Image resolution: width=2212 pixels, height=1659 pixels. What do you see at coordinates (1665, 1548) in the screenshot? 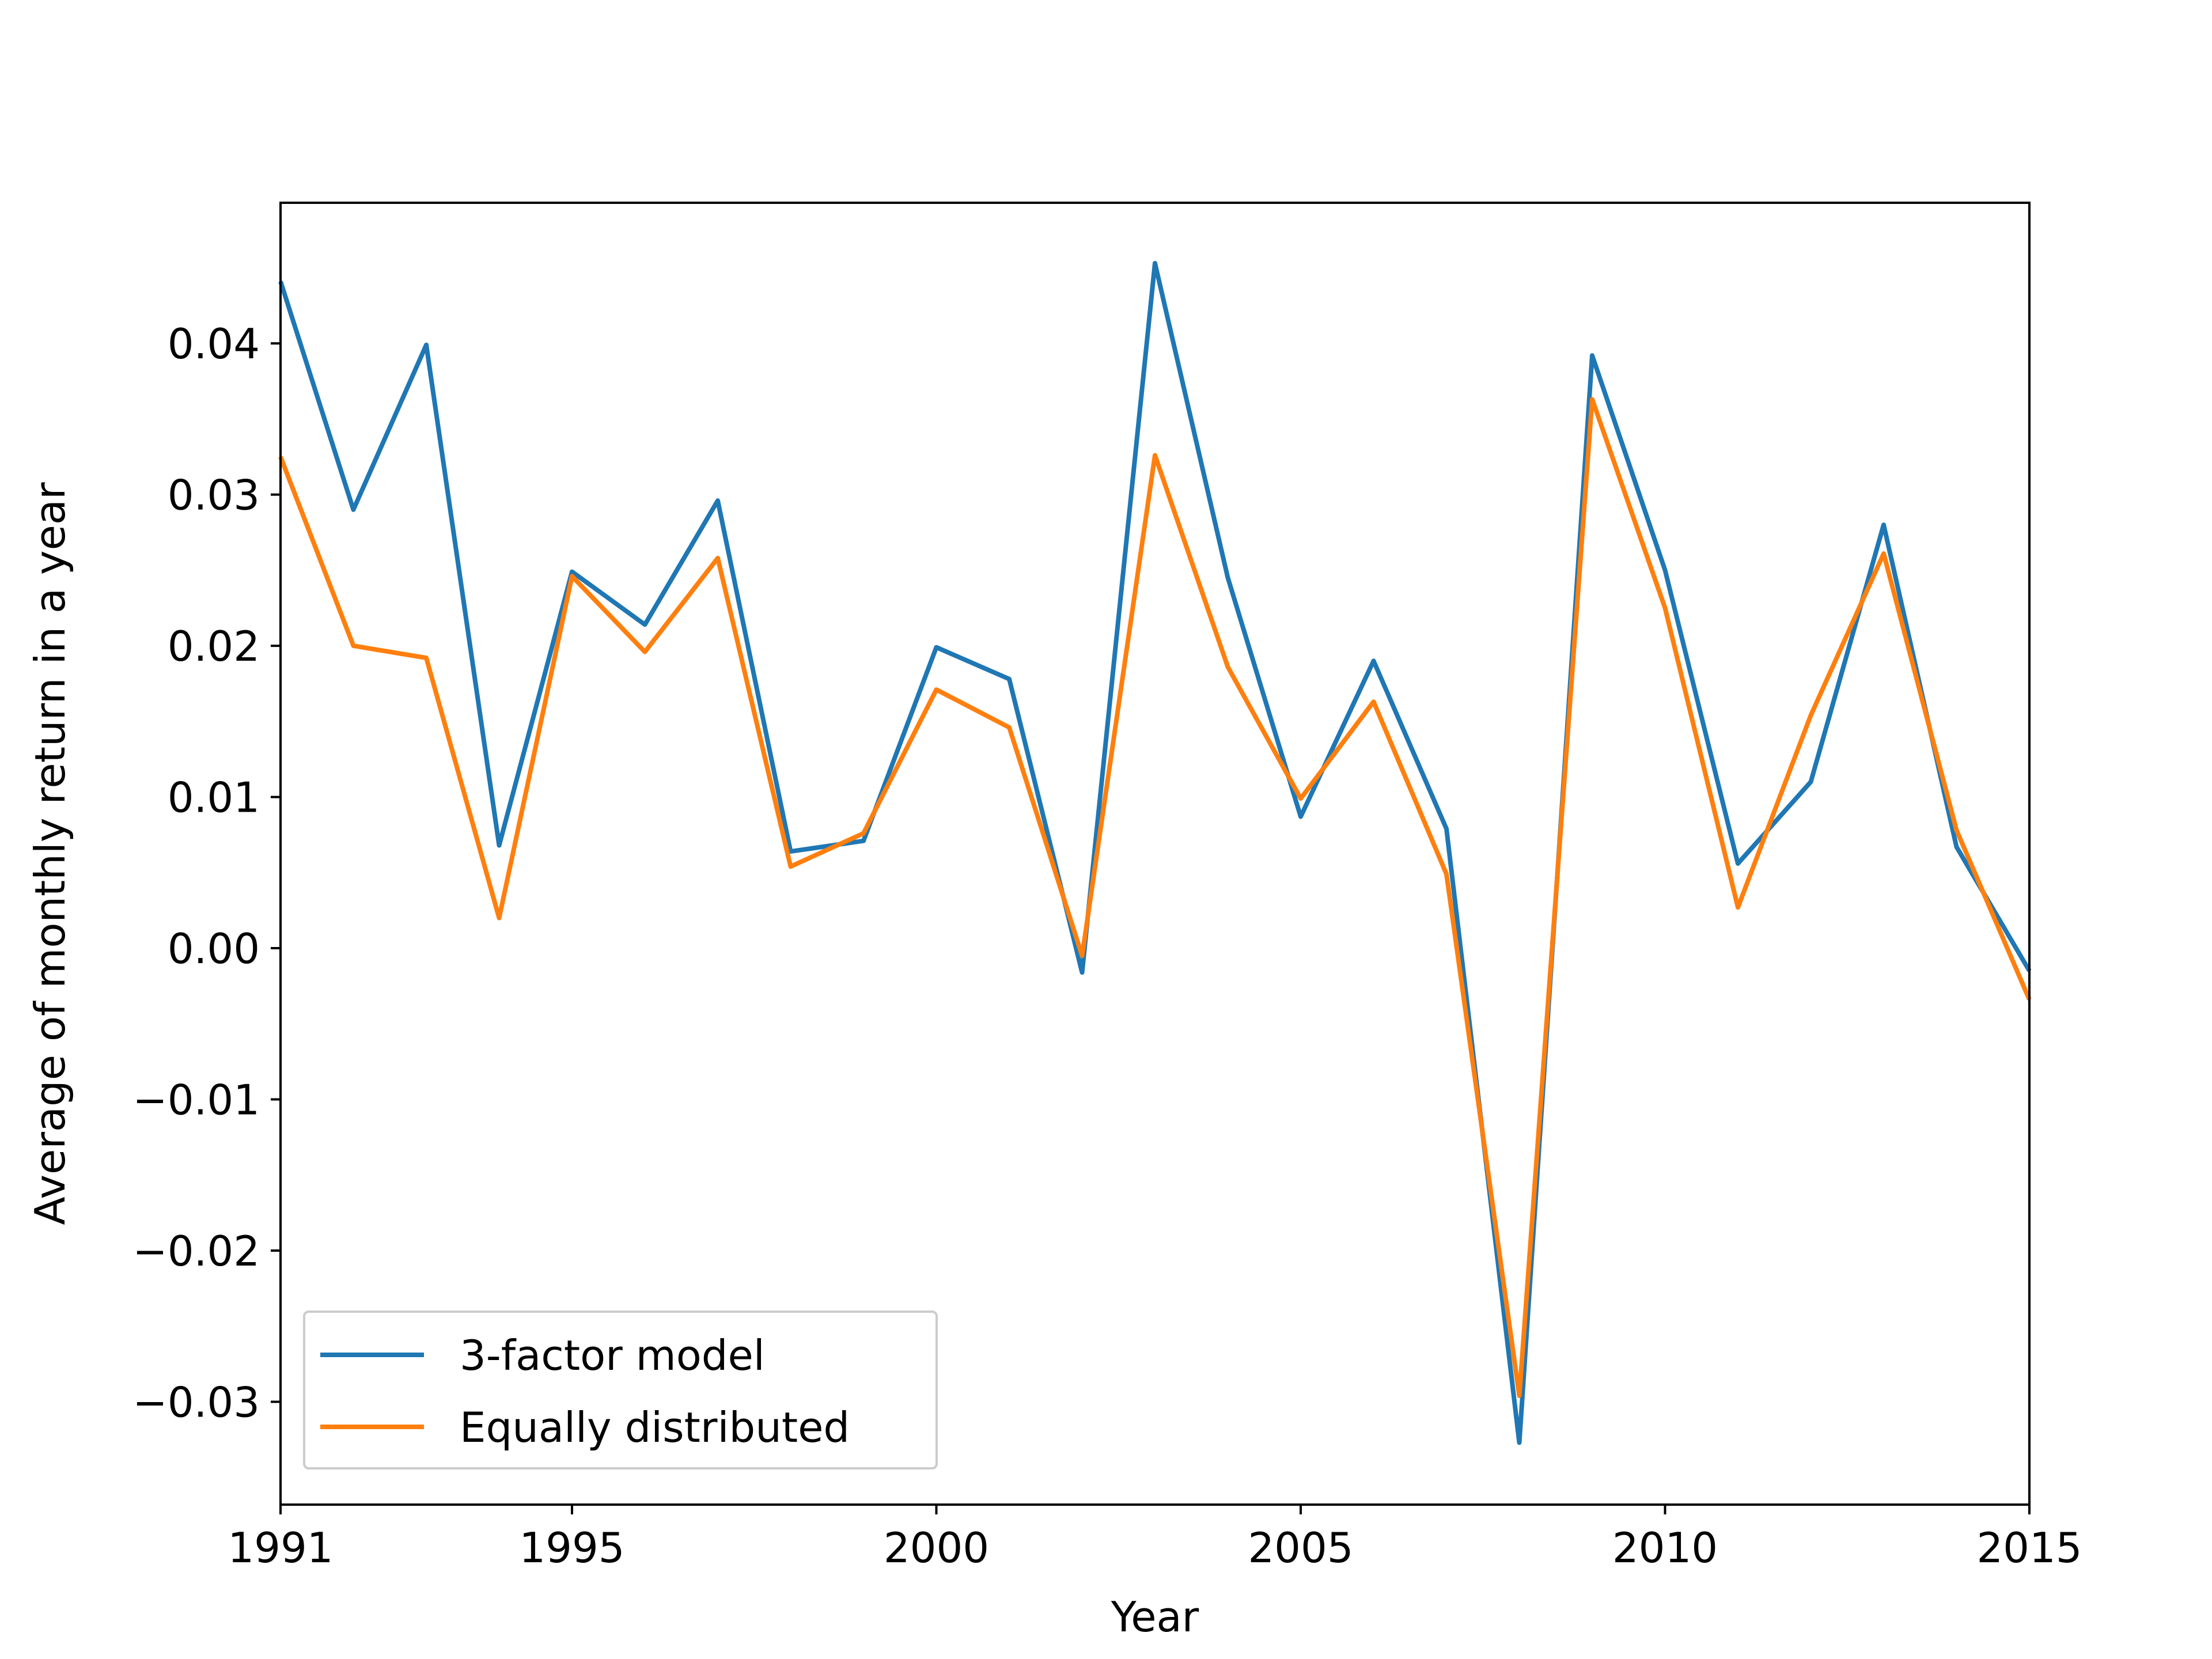
I see `x-tick-label: 2010` at bounding box center [1665, 1548].